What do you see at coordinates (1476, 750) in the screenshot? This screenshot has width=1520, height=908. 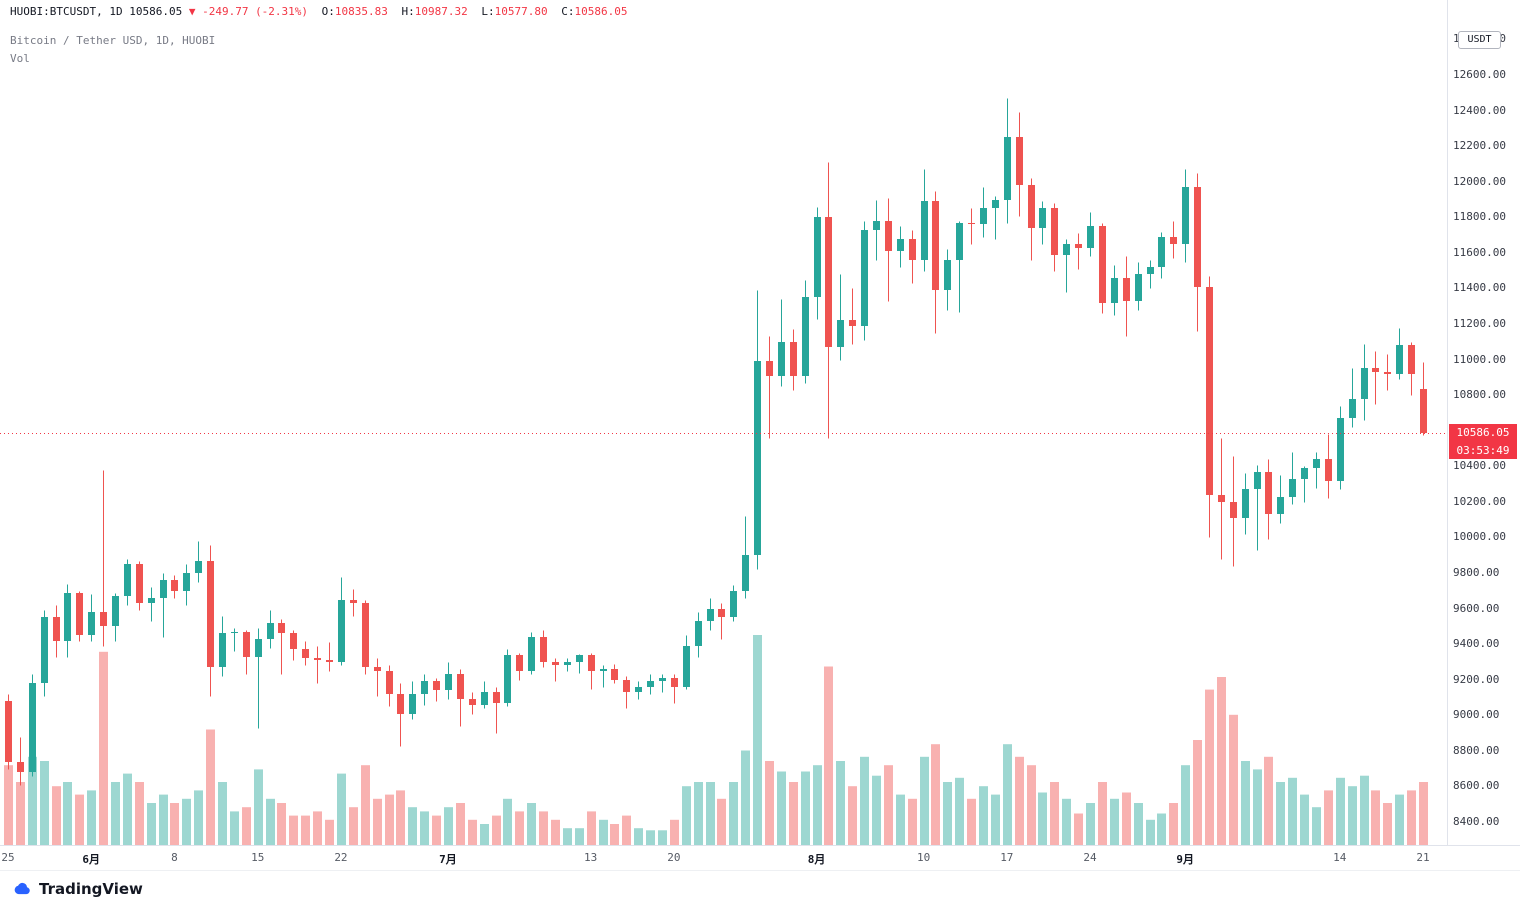 I see `price-axis-label: 8800.00` at bounding box center [1476, 750].